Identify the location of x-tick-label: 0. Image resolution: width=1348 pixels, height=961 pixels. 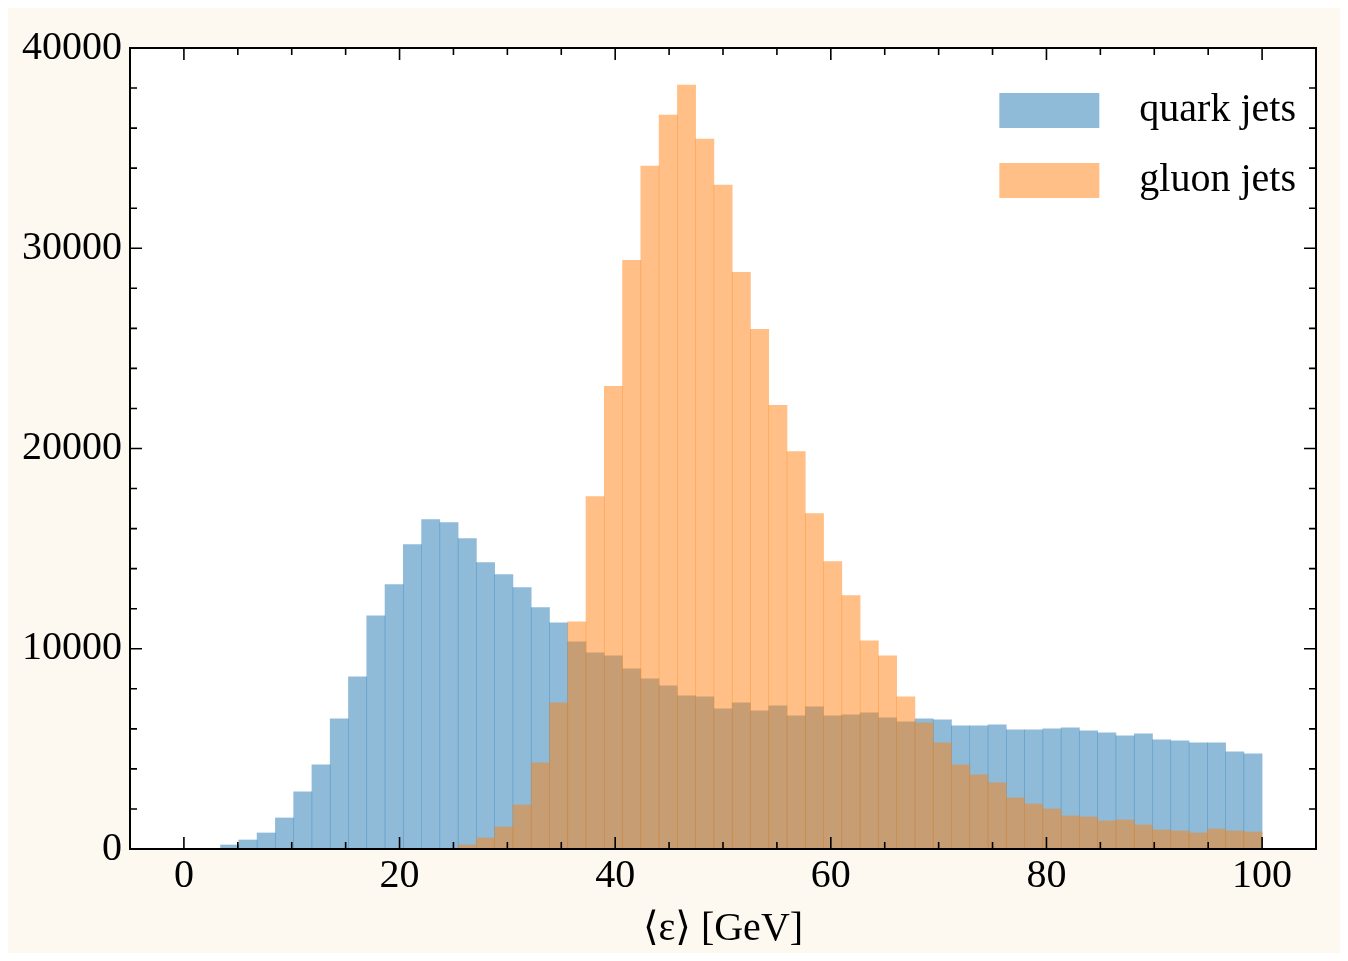
(183, 873).